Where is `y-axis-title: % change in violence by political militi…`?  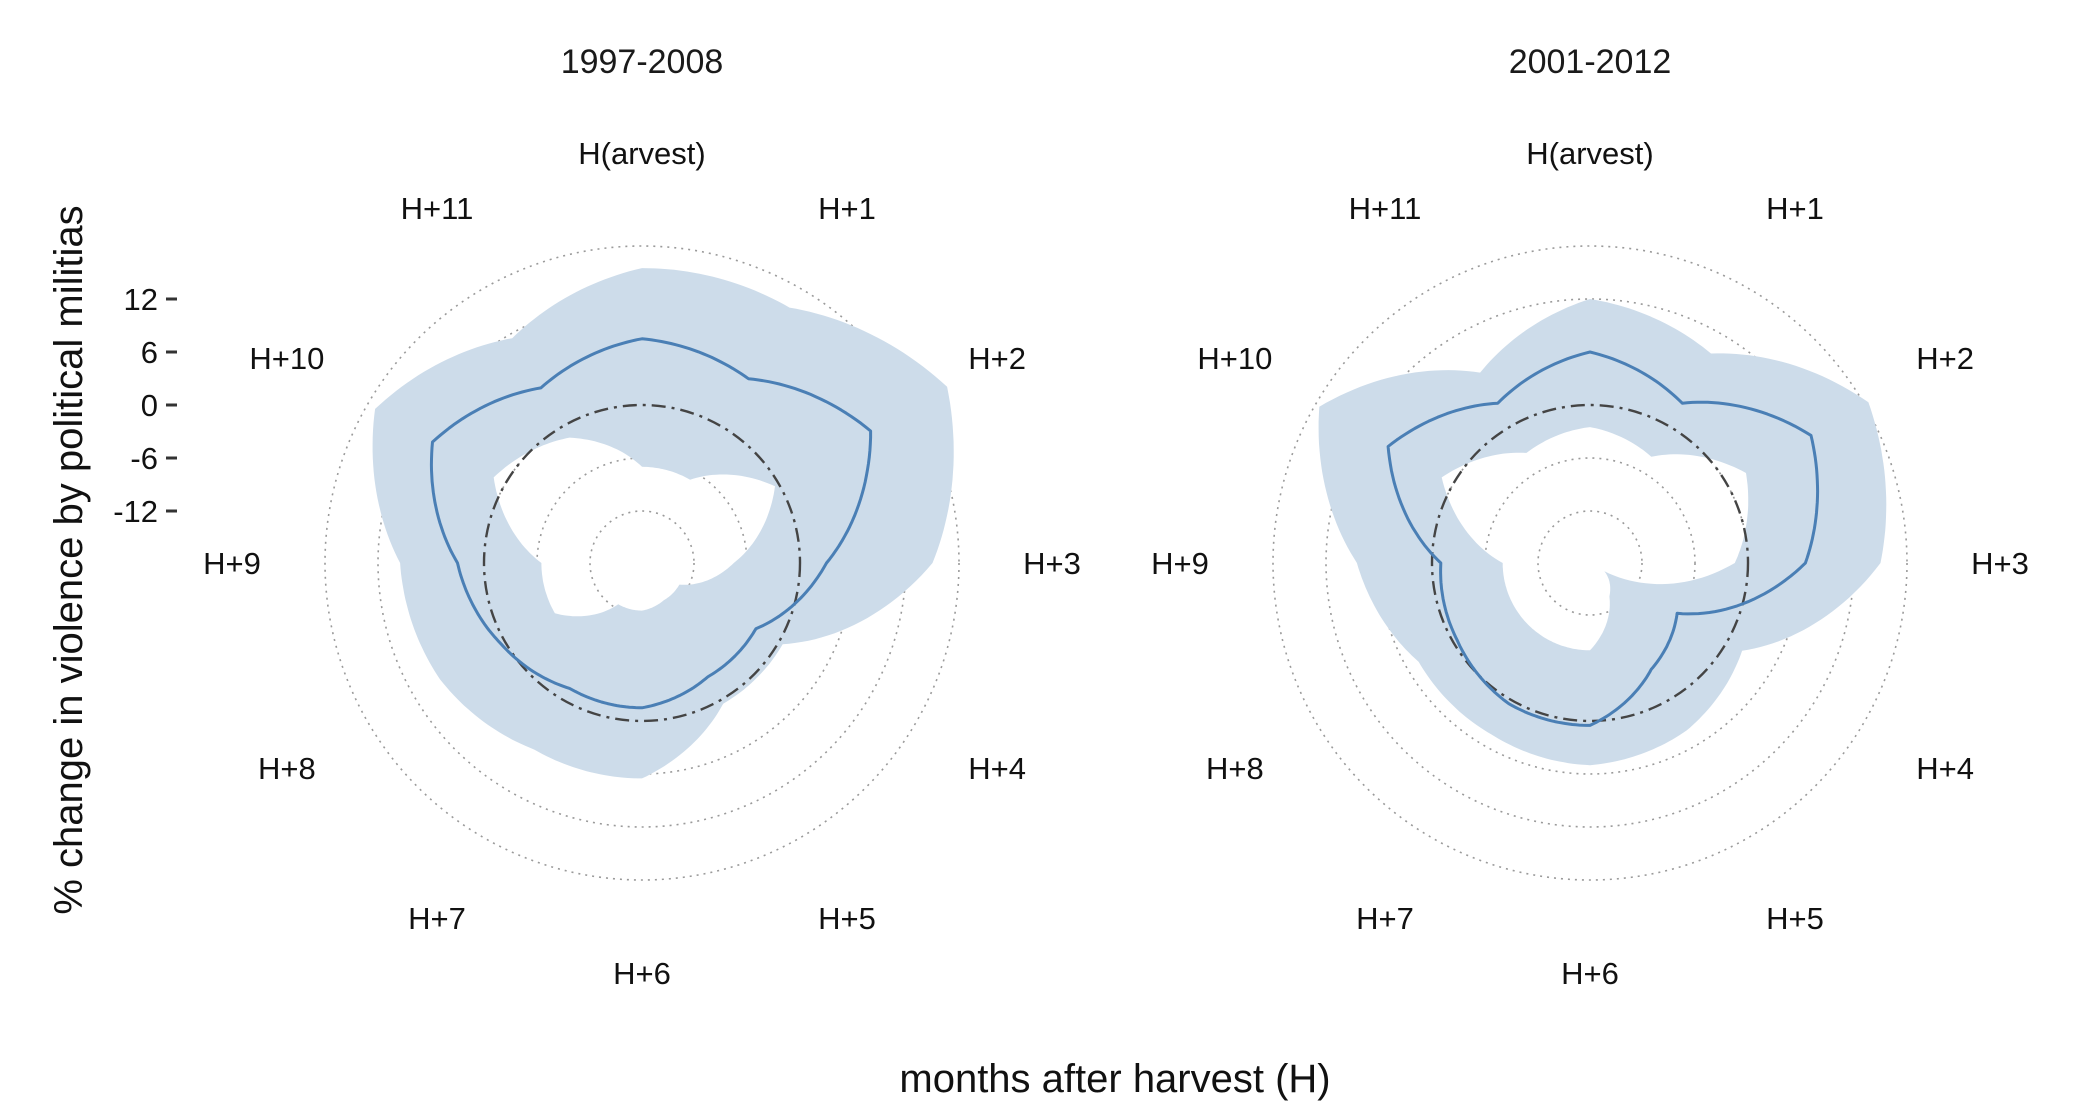
y-axis-title: % change in violence by political militi… is located at coordinates (69, 559).